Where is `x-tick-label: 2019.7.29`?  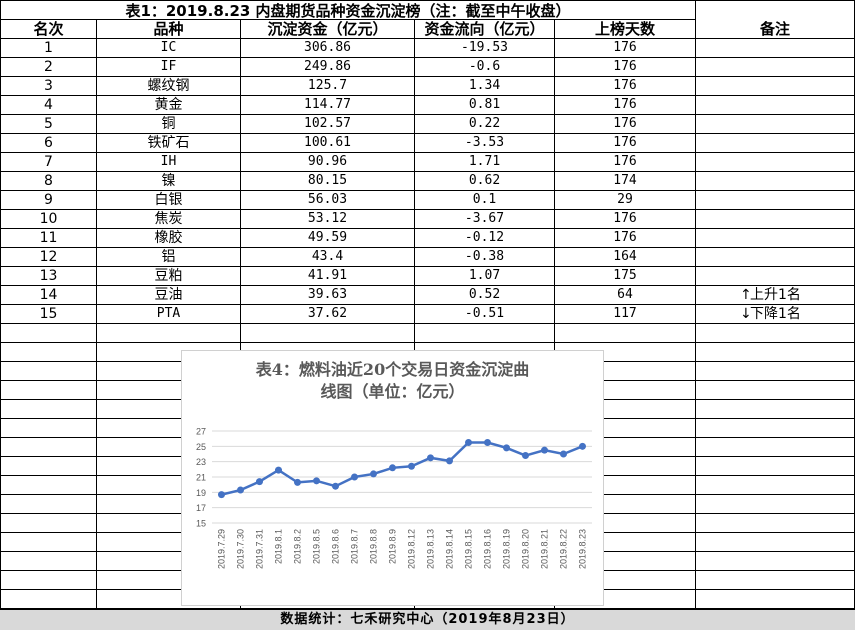
x-tick-label: 2019.7.29 is located at coordinates (222, 549).